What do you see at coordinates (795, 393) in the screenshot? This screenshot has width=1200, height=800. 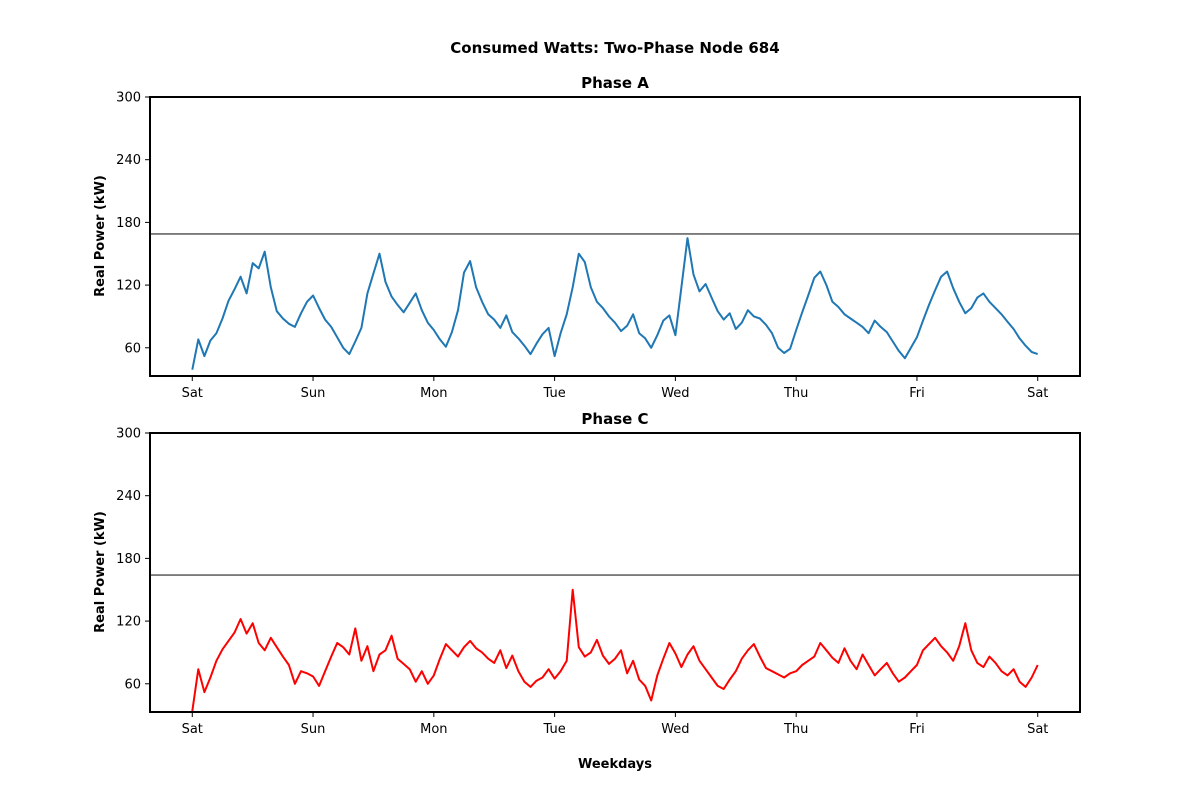 I see `phase-a-xtick-label: Thu` at bounding box center [795, 393].